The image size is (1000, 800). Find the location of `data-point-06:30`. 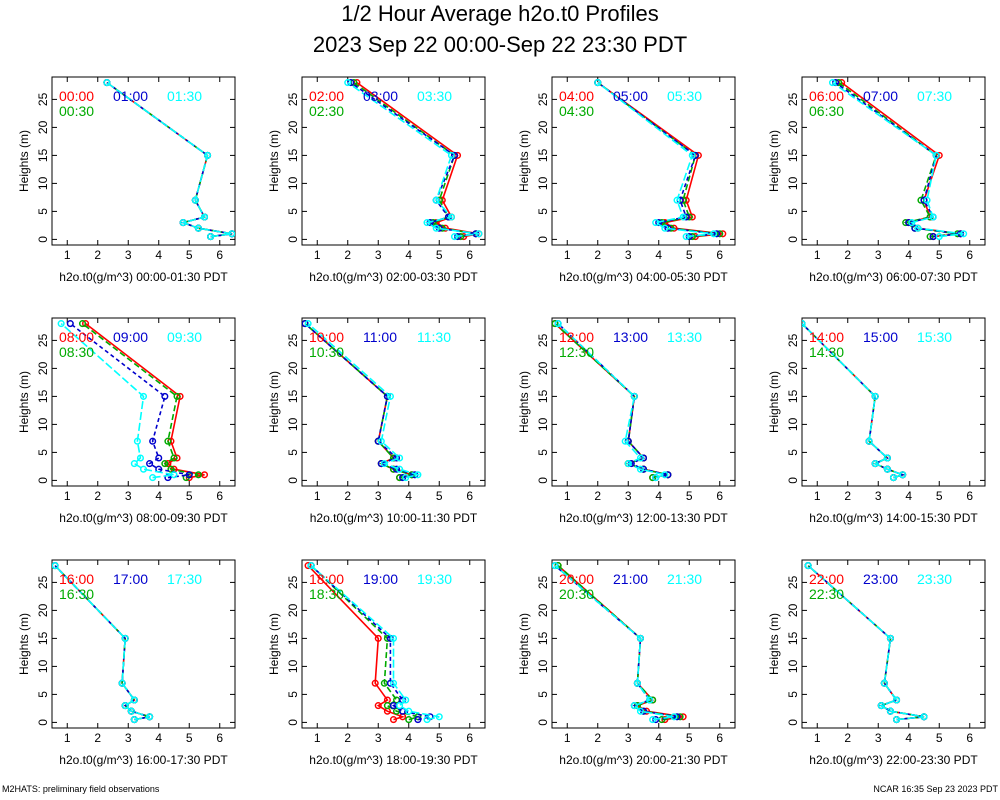

data-point-06:30 is located at coordinates (930, 237).